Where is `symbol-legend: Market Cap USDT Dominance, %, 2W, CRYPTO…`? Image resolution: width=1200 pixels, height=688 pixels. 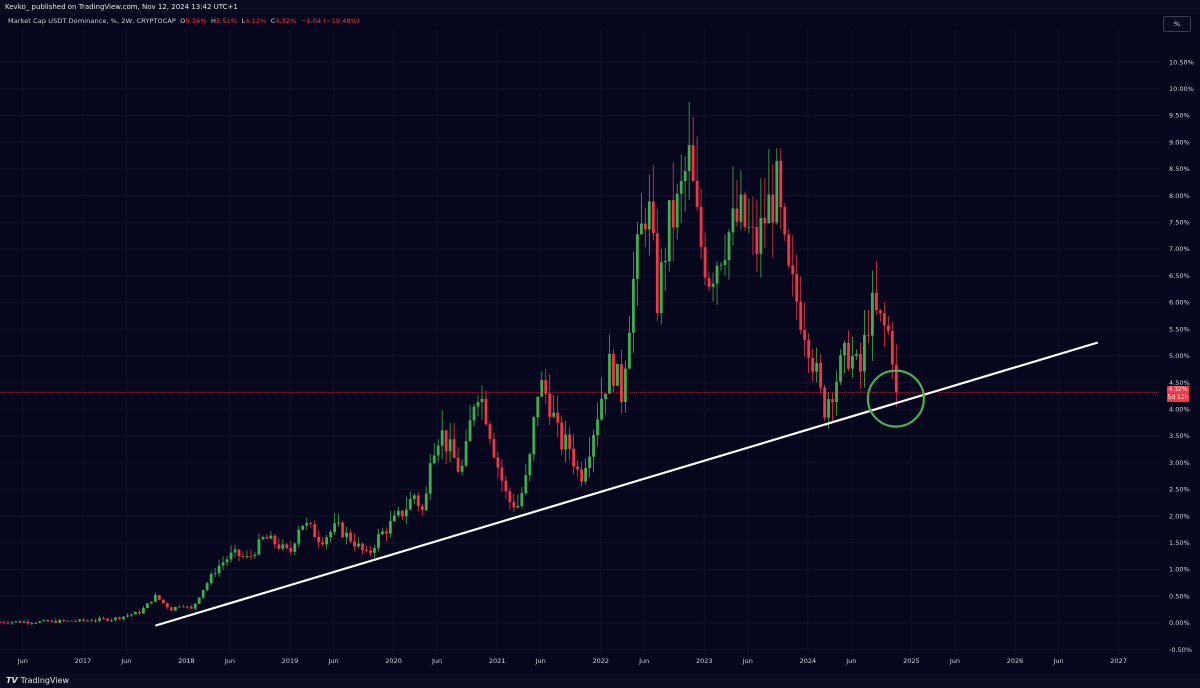
symbol-legend: Market Cap USDT Dominance, %, 2W, CRYPTO… is located at coordinates (184, 21).